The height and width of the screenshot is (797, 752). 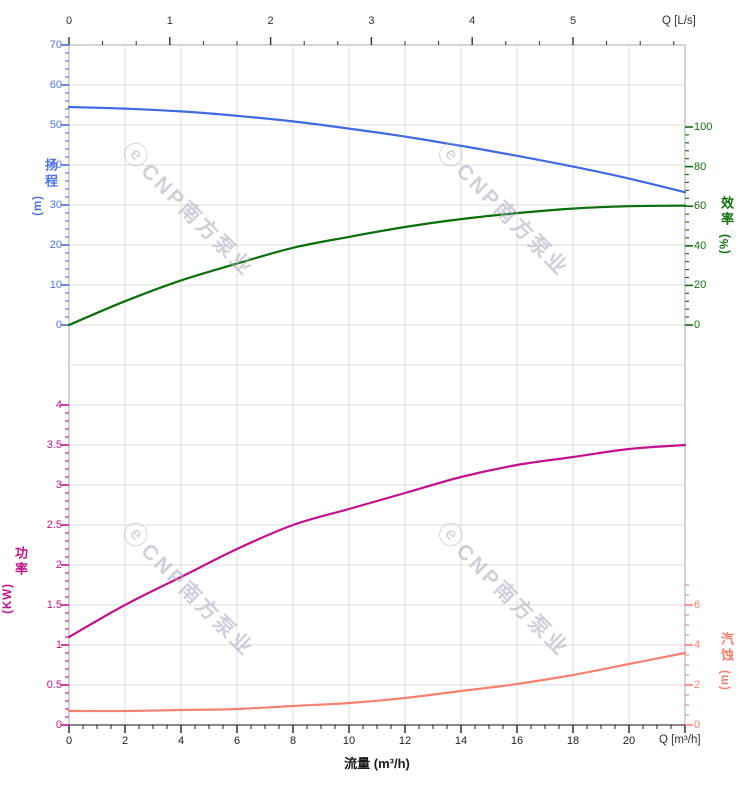 What do you see at coordinates (573, 21) in the screenshot?
I see `top-axis-tick-label: 5` at bounding box center [573, 21].